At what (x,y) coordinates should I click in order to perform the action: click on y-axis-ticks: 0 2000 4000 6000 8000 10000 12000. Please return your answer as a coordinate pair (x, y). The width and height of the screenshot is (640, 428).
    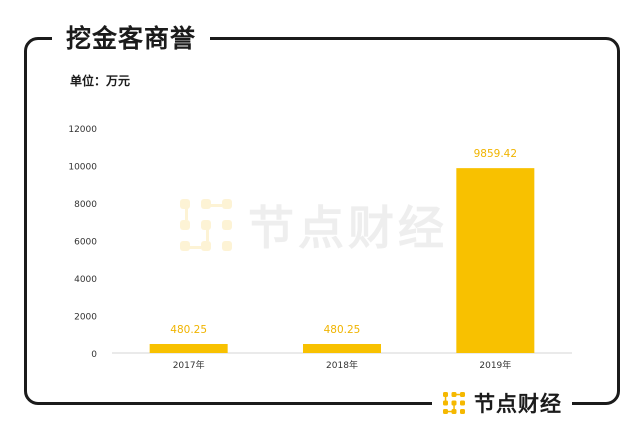
    Looking at the image, I should click on (82, 242).